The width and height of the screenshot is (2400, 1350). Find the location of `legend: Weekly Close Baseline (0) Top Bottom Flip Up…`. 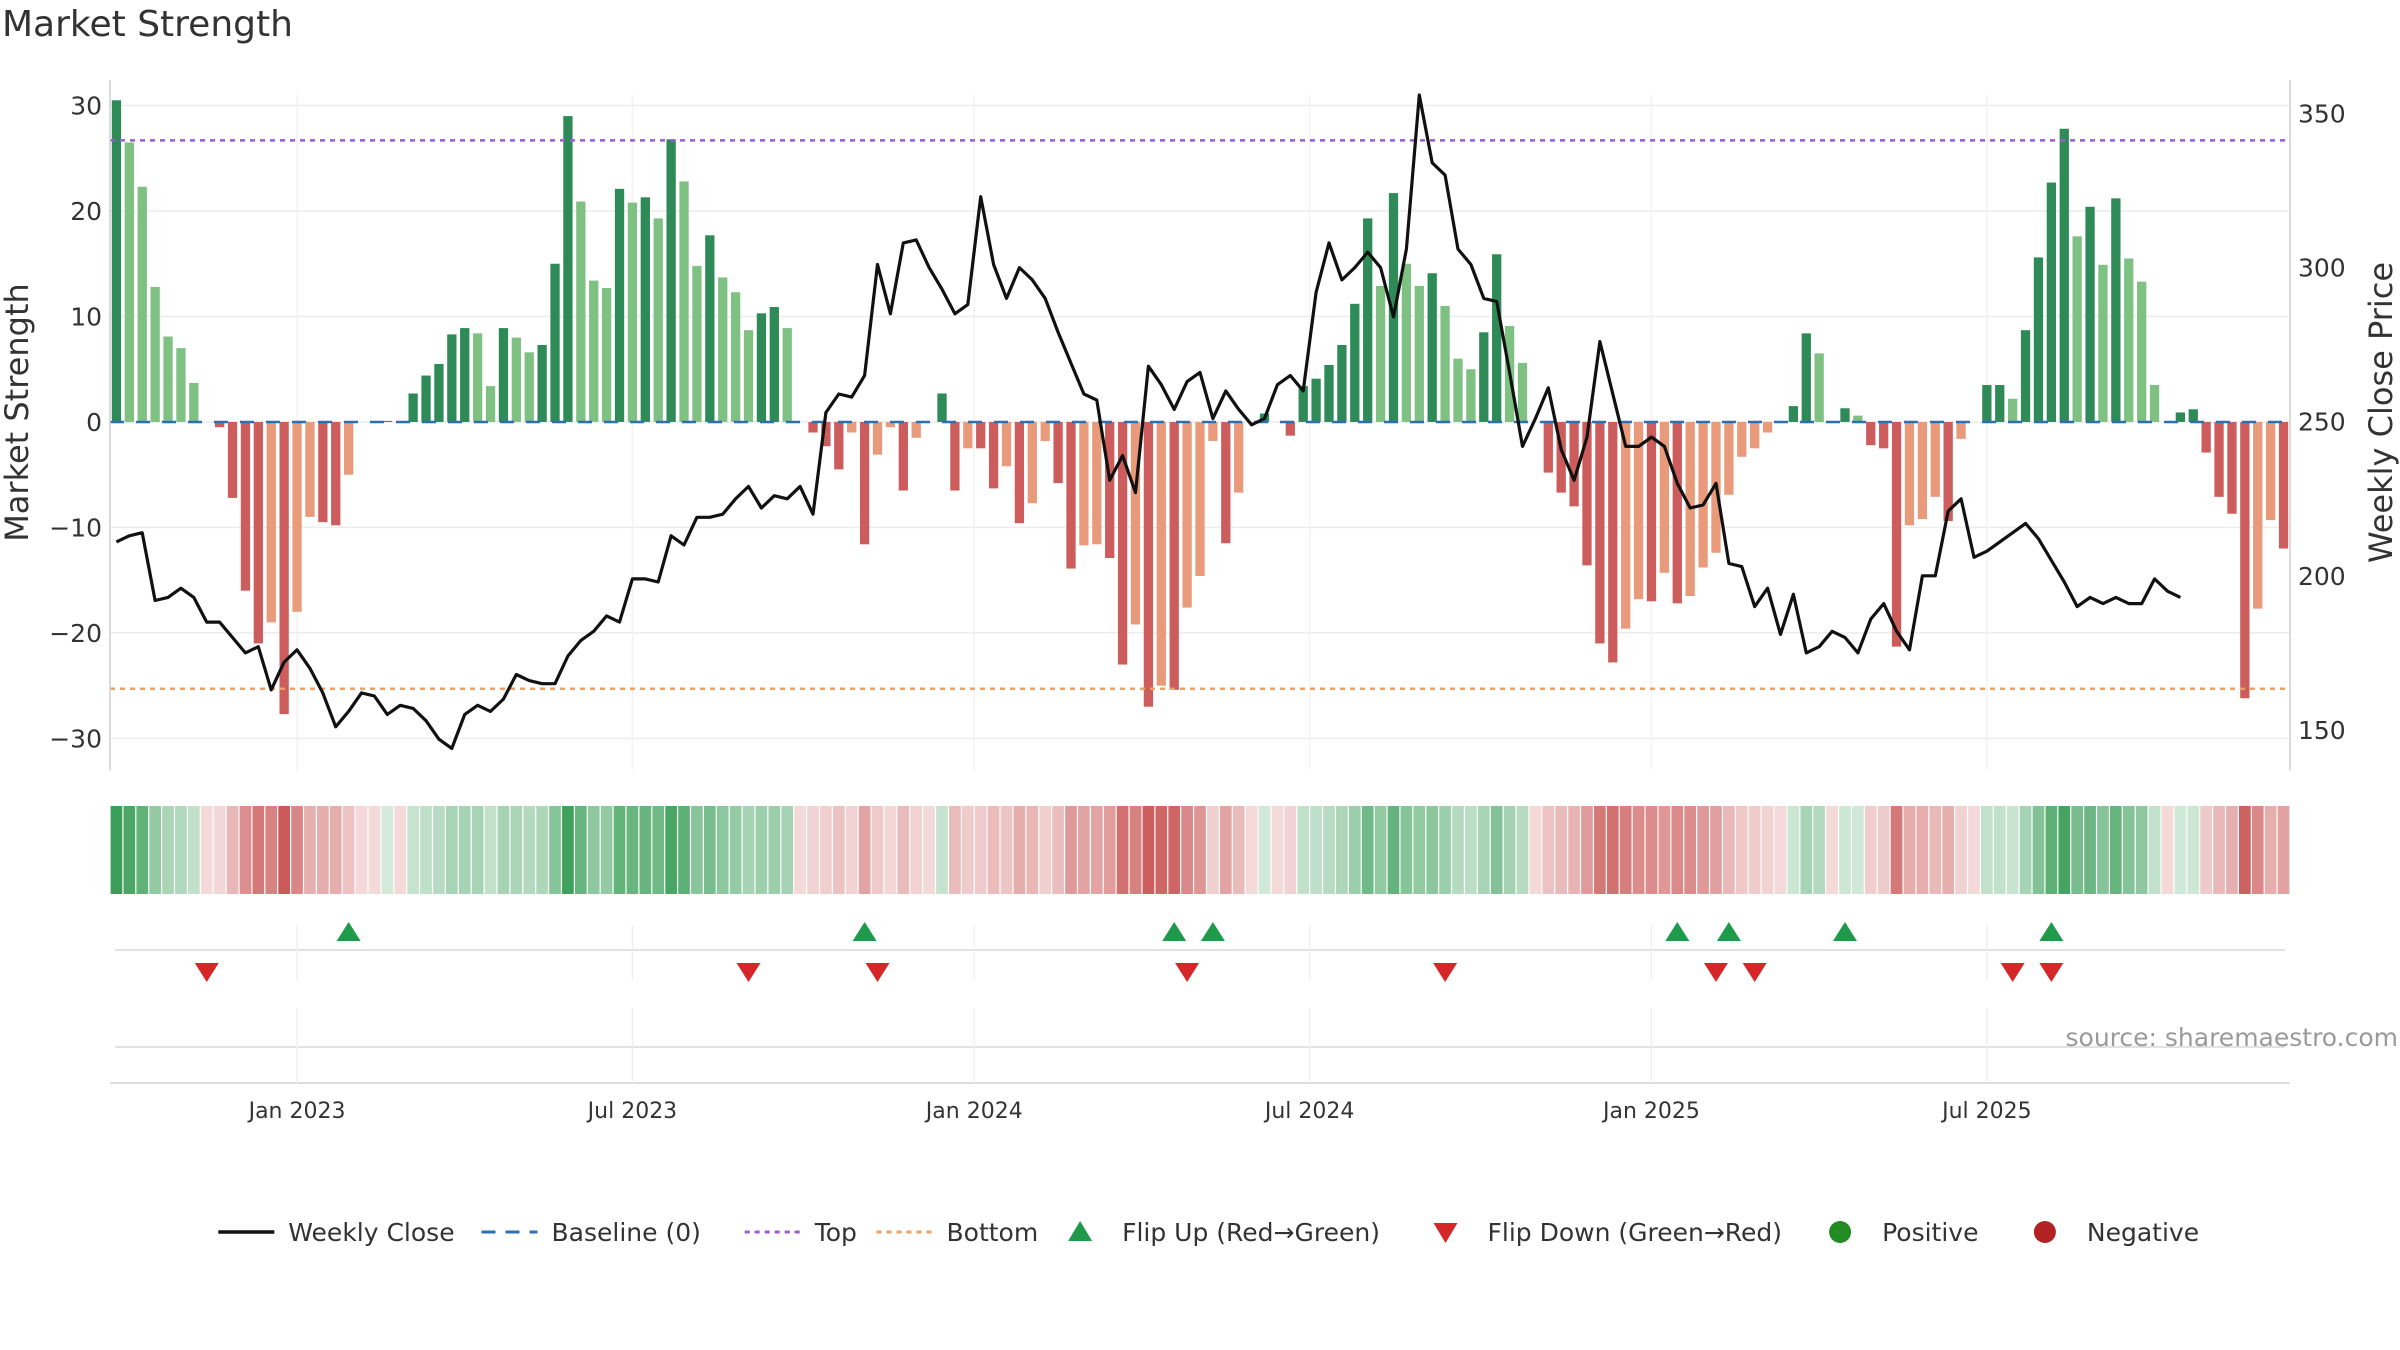

legend: Weekly Close Baseline (0) Top Bottom Flip Up… is located at coordinates (1208, 1232).